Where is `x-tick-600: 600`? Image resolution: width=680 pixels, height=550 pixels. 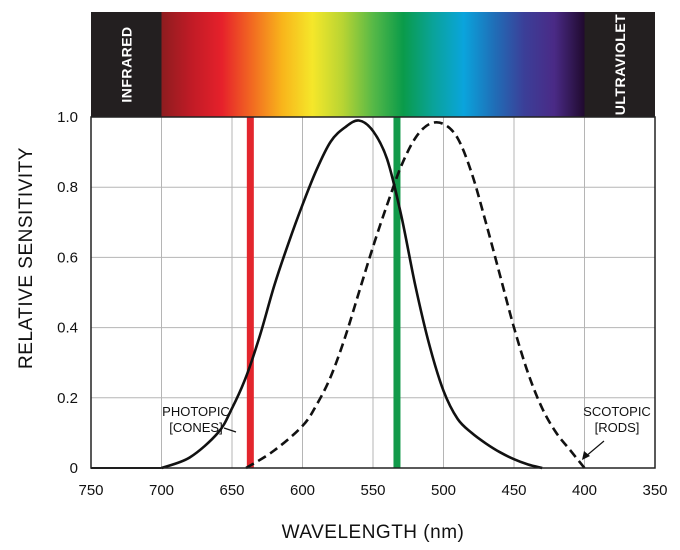 x-tick-600: 600 is located at coordinates (302, 490).